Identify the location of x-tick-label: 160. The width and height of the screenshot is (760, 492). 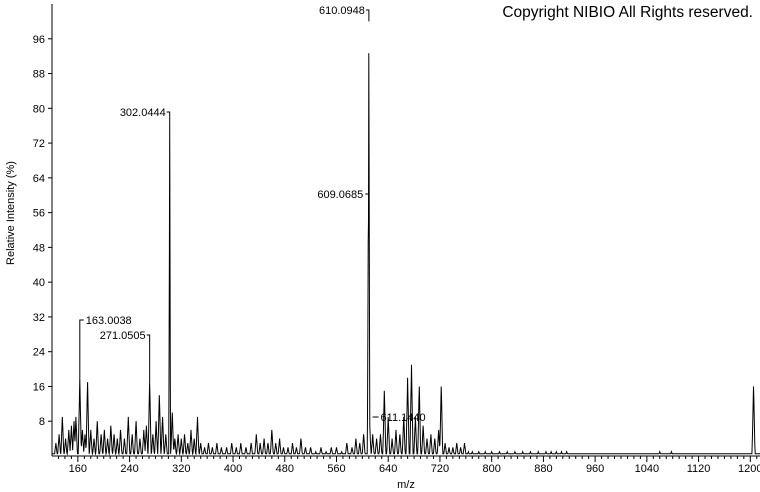
(78, 469).